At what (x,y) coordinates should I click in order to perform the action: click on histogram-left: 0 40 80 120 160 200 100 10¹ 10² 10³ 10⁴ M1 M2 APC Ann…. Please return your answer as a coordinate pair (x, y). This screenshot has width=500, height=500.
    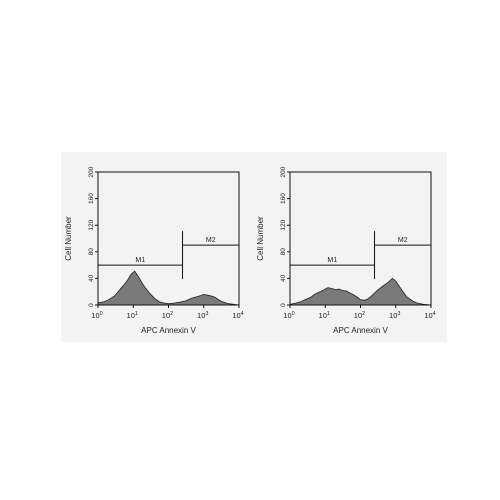
    Looking at the image, I should click on (154, 250).